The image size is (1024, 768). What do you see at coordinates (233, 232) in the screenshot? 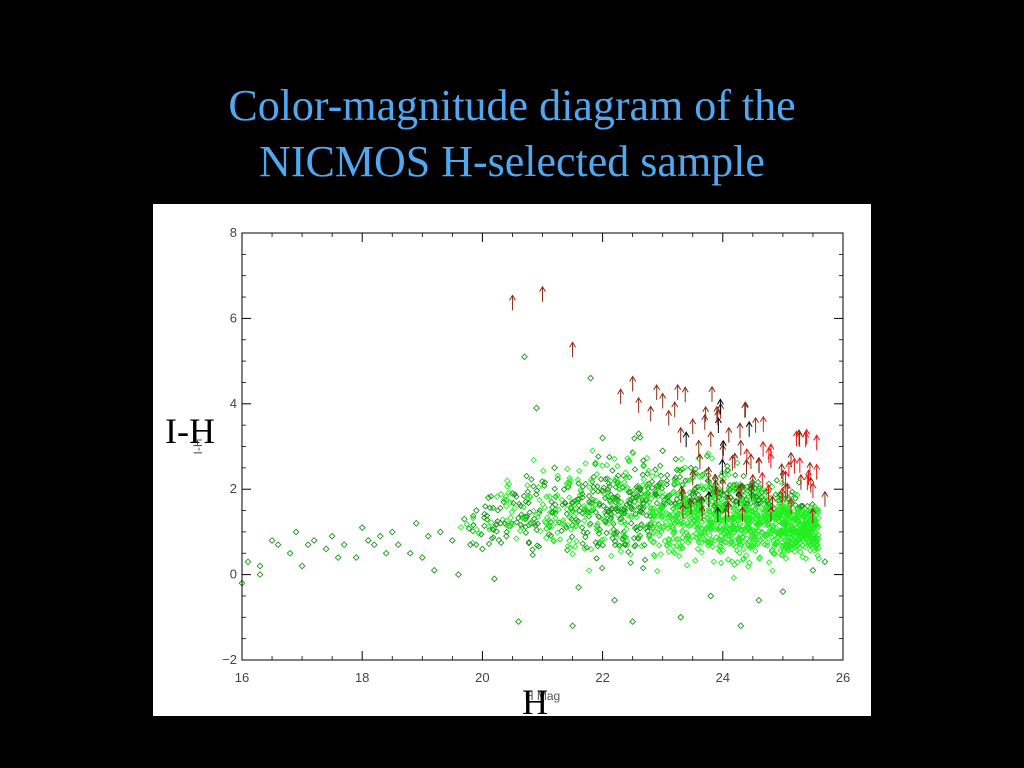
I see `y-tick-label: 8` at bounding box center [233, 232].